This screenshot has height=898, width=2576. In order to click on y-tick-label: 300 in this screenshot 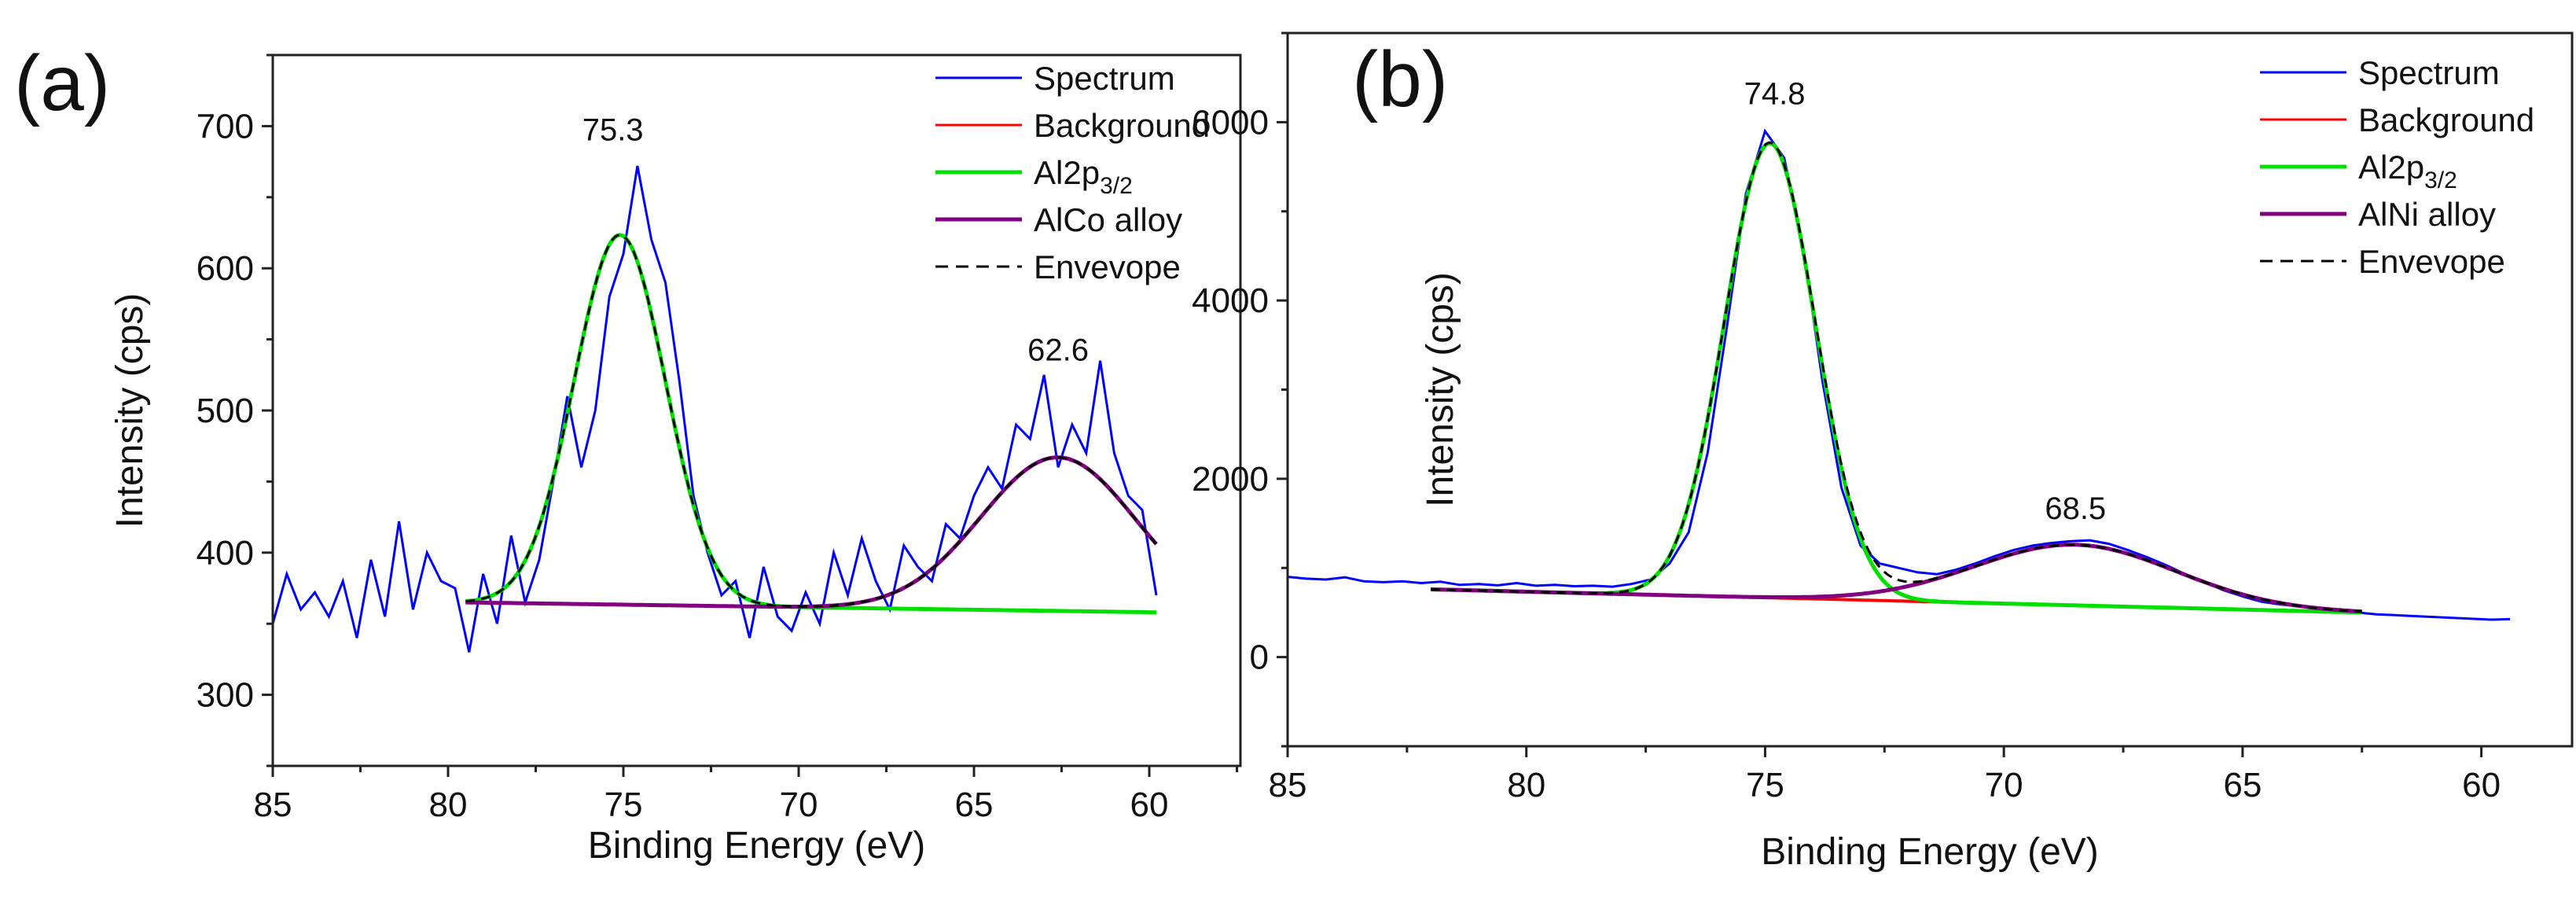, I will do `click(225, 695)`.